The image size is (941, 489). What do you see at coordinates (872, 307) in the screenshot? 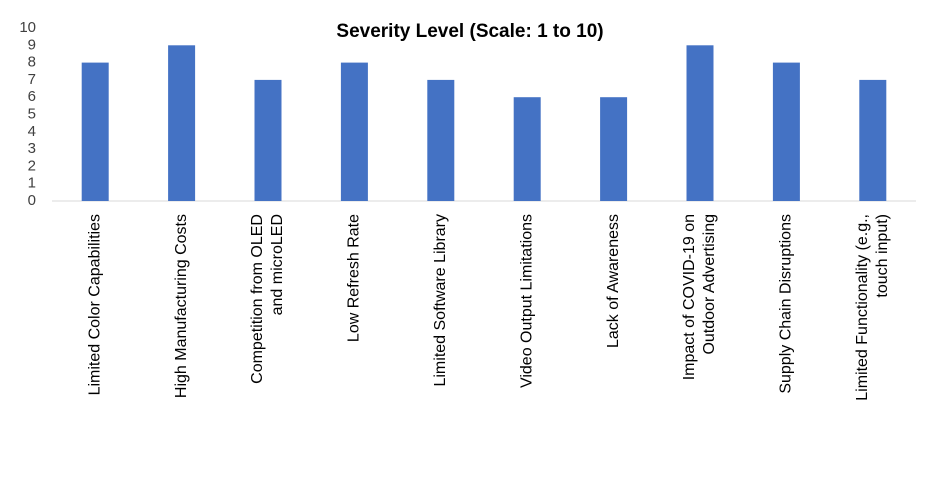
I see `x-tick-label: Limited Functionality (e.g., touch input)` at bounding box center [872, 307].